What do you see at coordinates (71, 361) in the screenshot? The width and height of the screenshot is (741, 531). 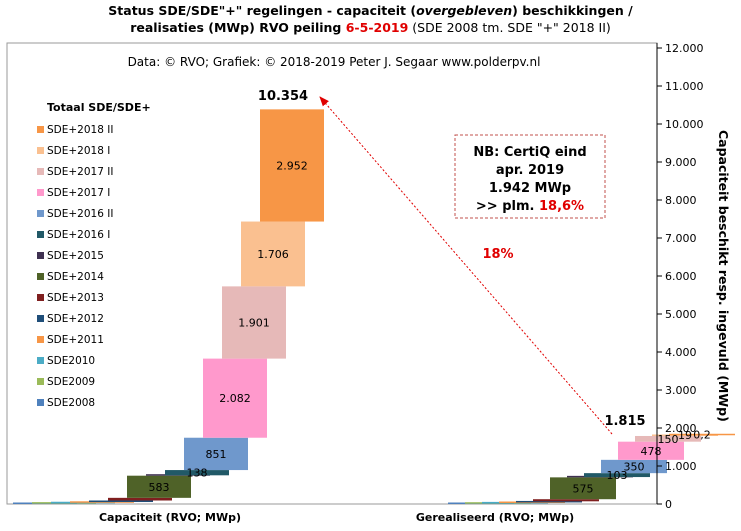 I see `legend-entry: SDE2010` at bounding box center [71, 361].